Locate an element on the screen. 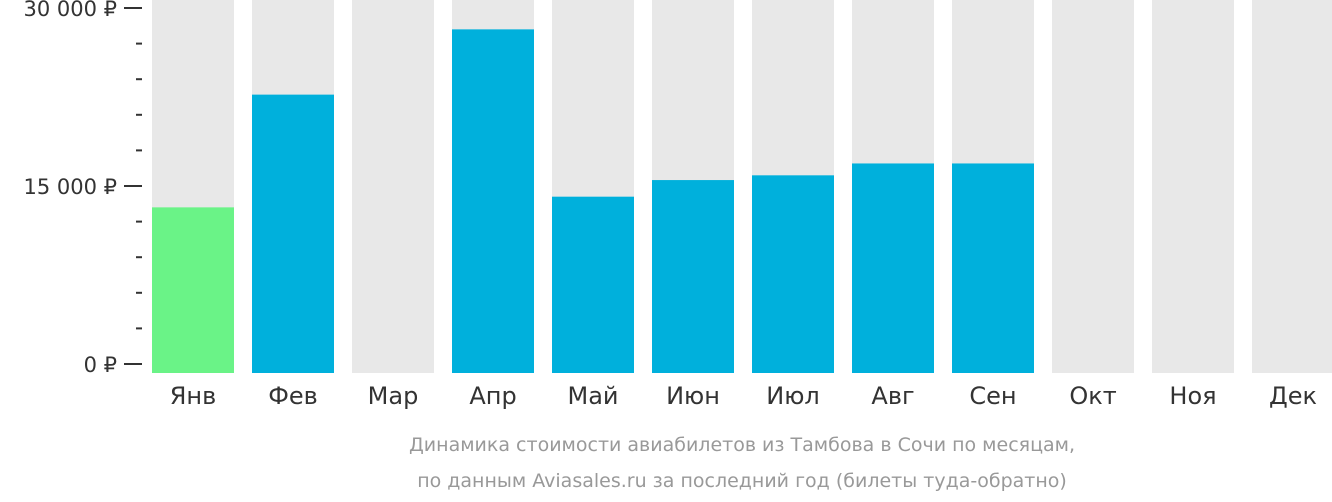 This screenshot has height=502, width=1332. x-tick-label-1: Янв is located at coordinates (193, 396).